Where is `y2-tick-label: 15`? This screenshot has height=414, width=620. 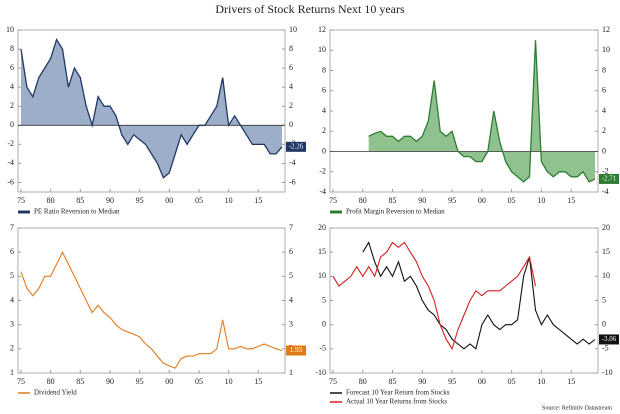 y2-tick-label: 15 is located at coordinates (606, 251).